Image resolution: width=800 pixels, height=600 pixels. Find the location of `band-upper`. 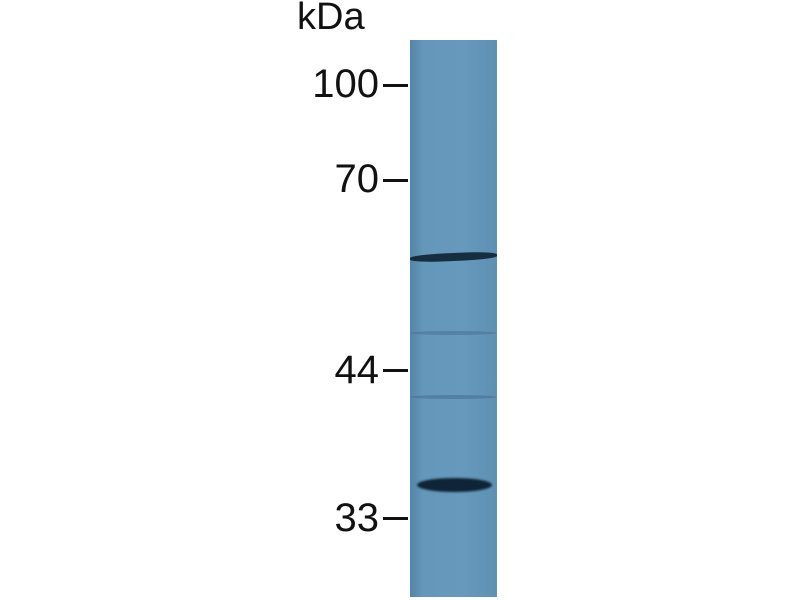

band-upper is located at coordinates (453, 257).